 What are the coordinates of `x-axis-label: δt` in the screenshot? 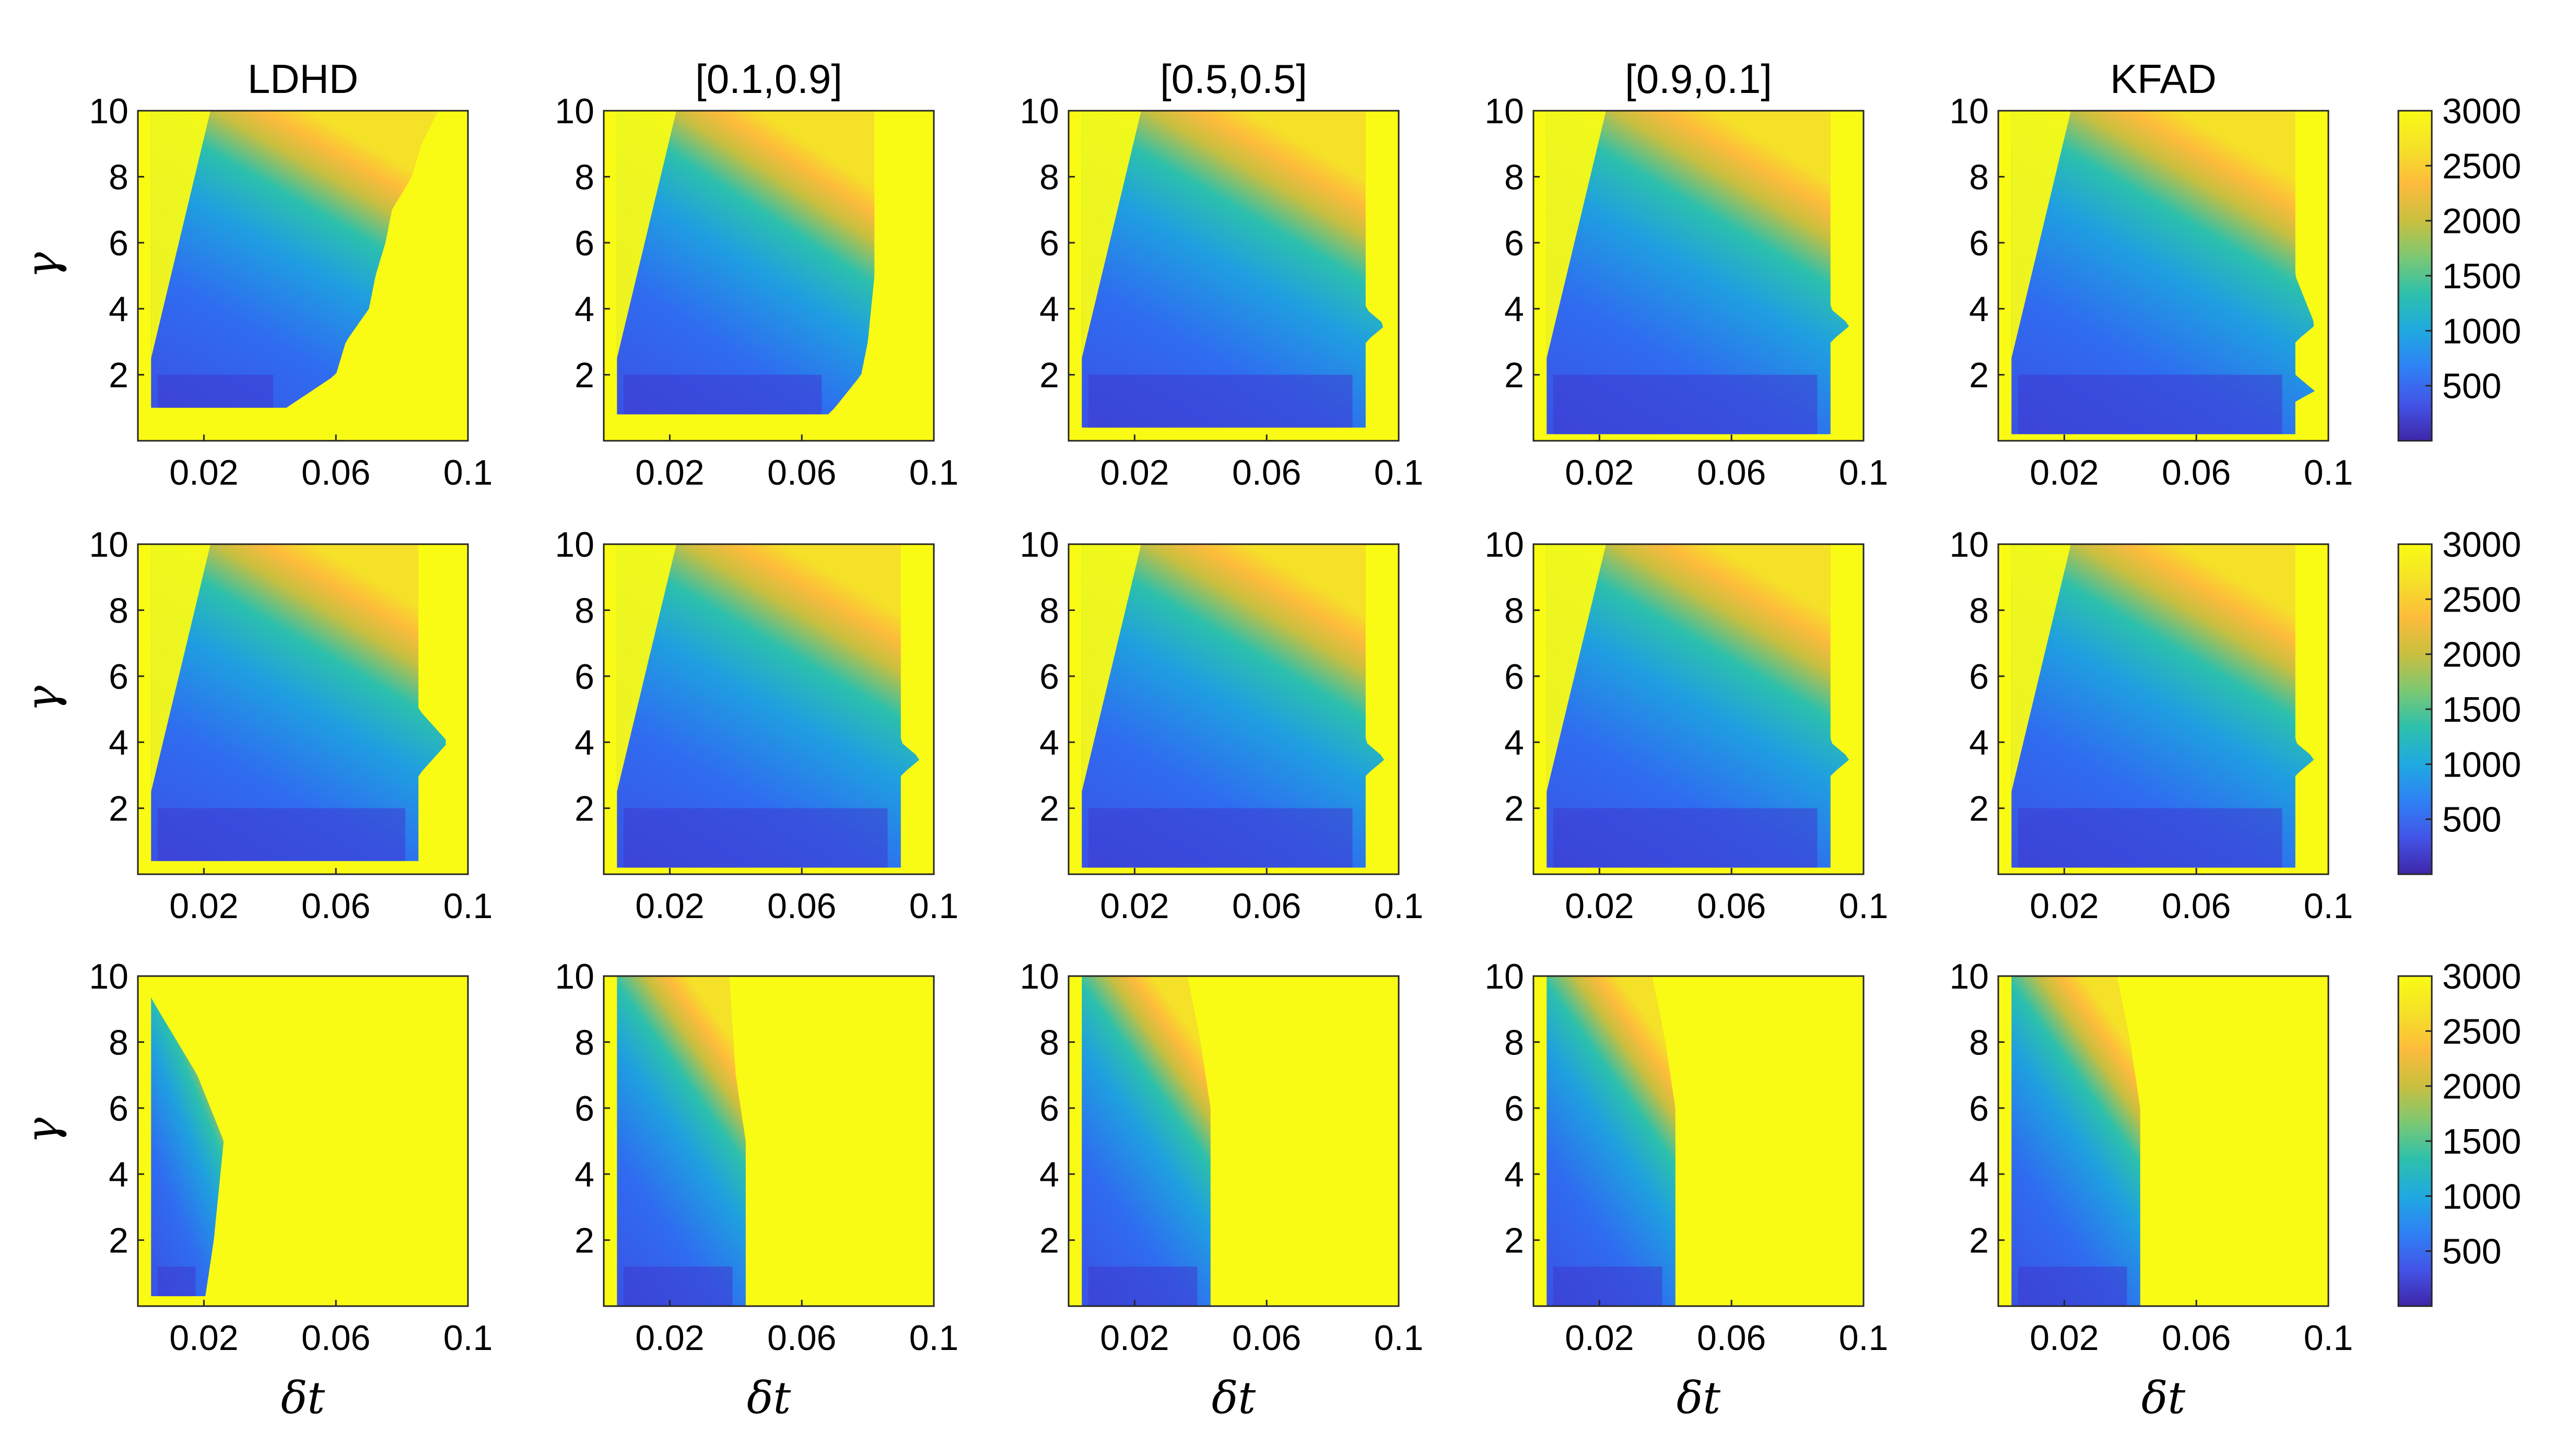 It's located at (2163, 1398).